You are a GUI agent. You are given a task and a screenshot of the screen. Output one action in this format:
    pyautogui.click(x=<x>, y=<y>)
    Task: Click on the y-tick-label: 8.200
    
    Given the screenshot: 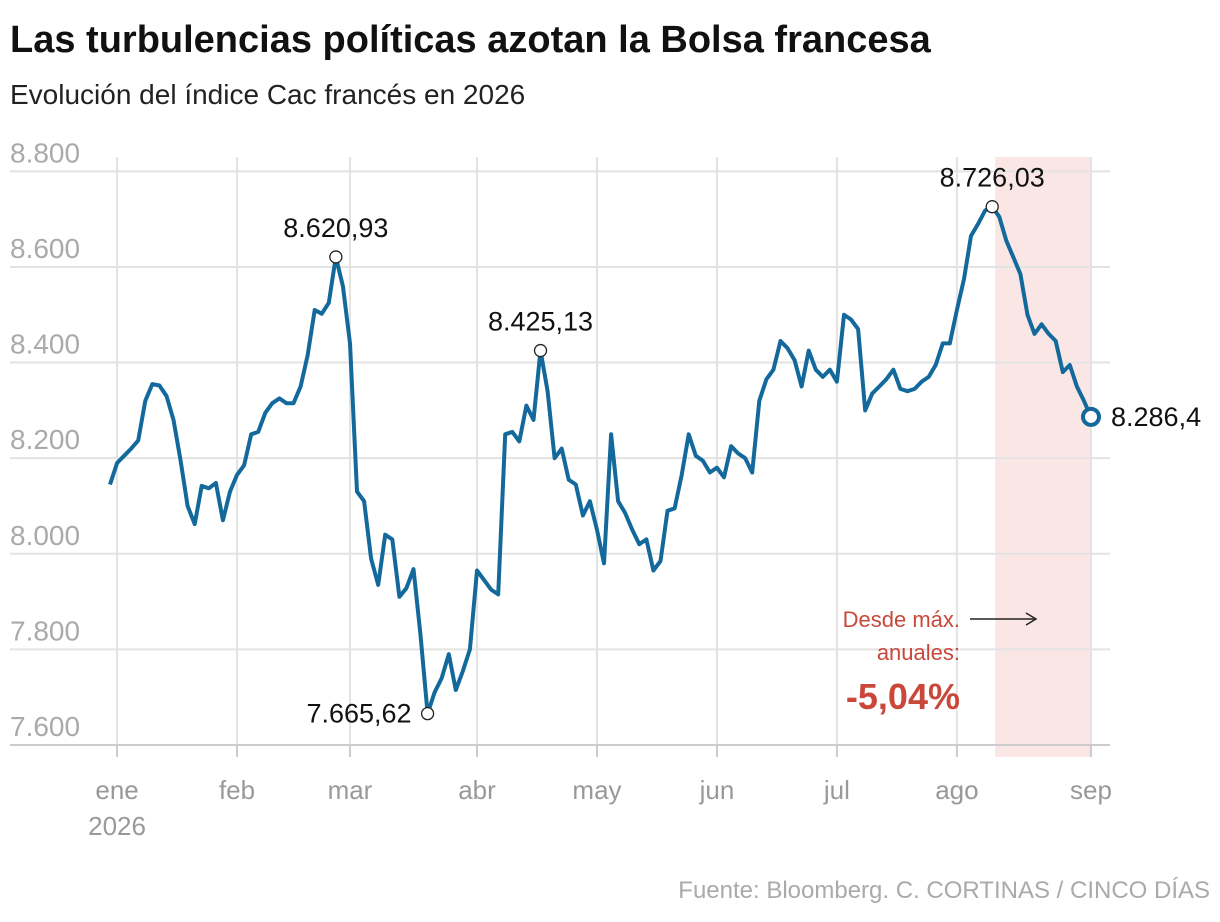 What is the action you would take?
    pyautogui.click(x=45, y=439)
    